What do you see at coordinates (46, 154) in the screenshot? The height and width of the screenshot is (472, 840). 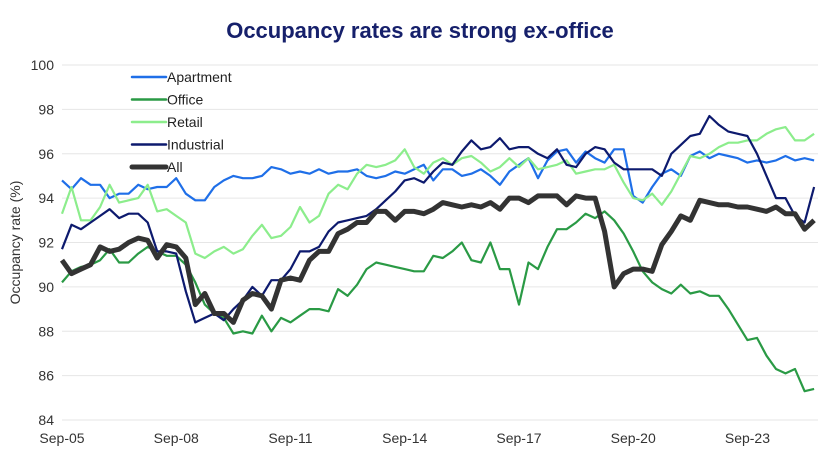 I see `y-tick-label: 96` at bounding box center [46, 154].